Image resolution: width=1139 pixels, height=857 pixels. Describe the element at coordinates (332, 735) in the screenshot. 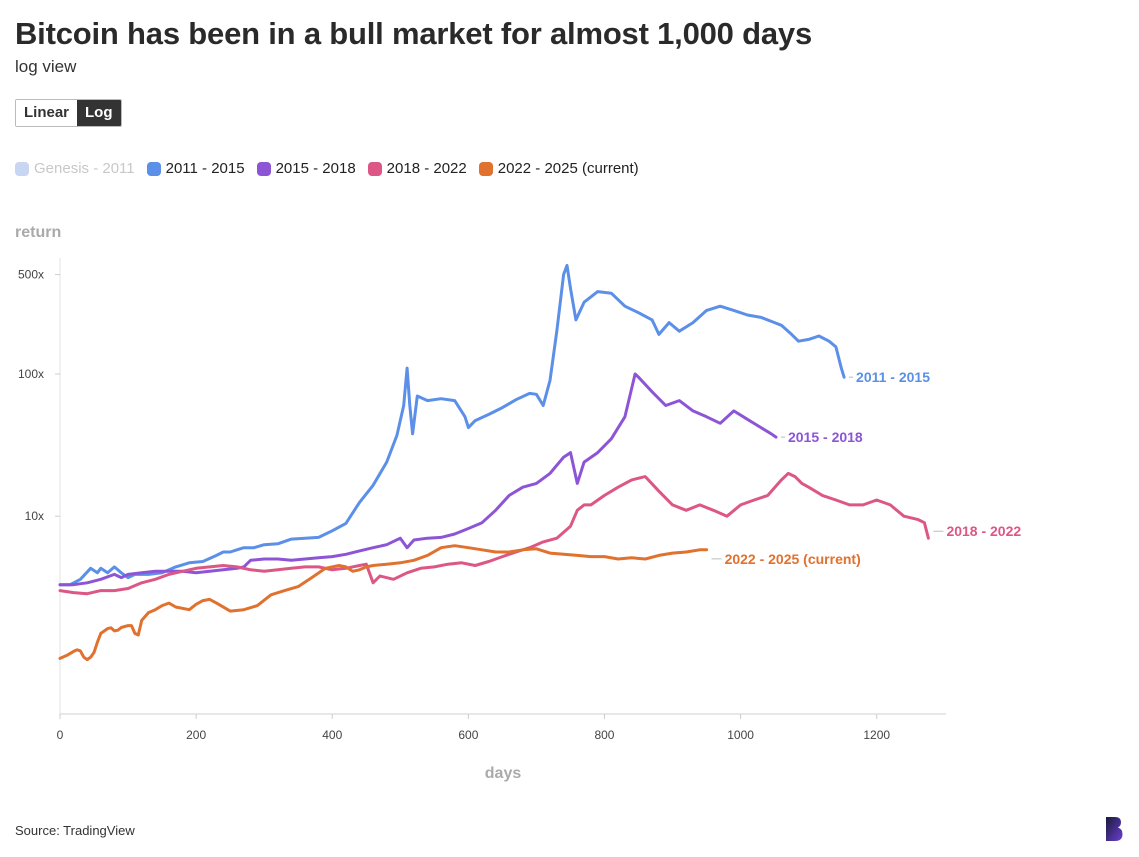

I see `x-tick-label: 400` at that location.